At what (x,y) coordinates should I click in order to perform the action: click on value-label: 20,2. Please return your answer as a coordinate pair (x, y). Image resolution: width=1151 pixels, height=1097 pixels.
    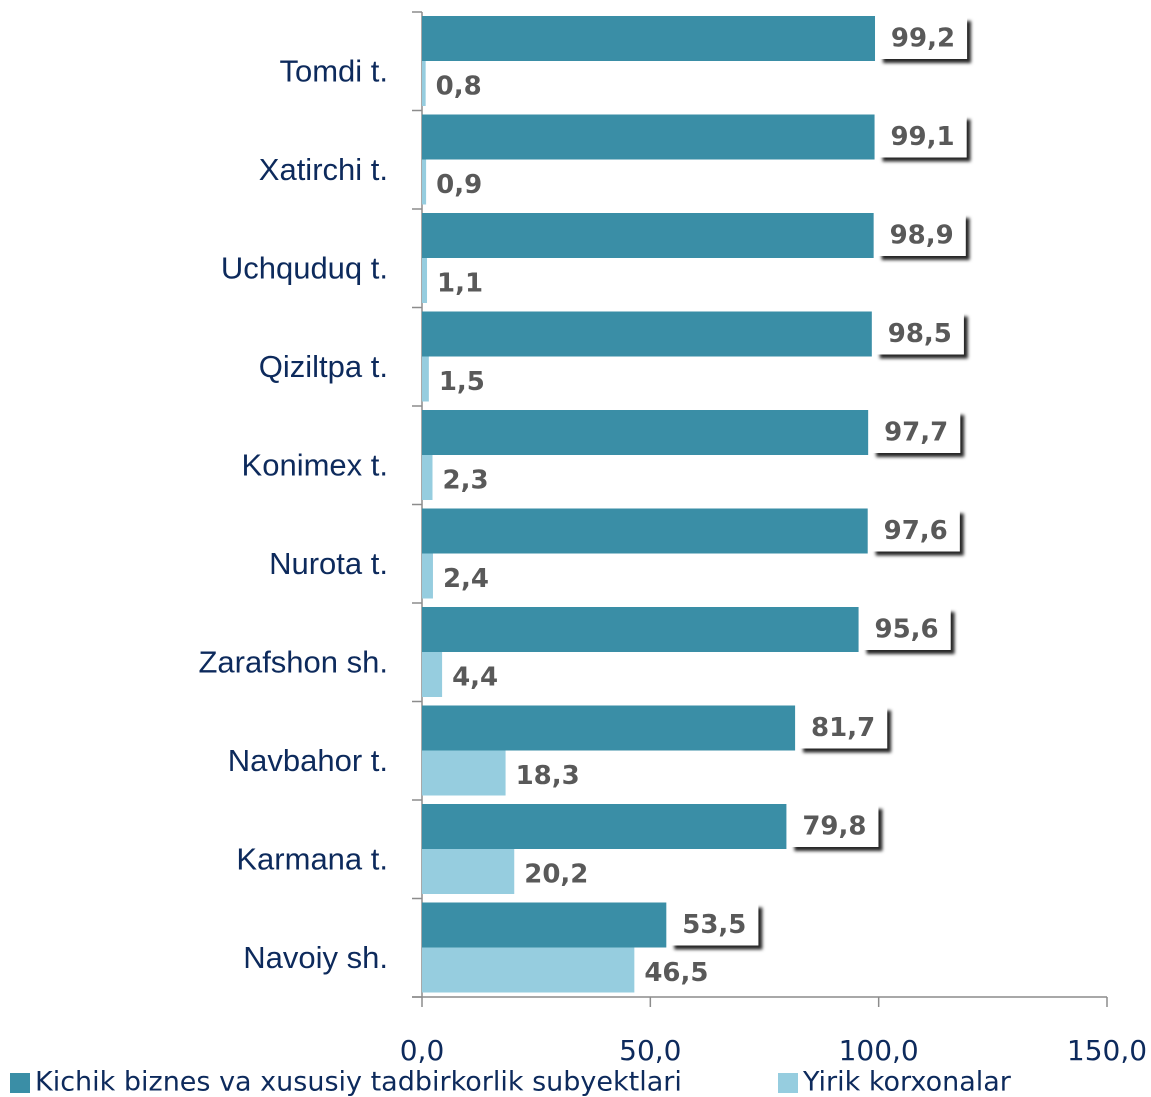
    Looking at the image, I should click on (556, 875).